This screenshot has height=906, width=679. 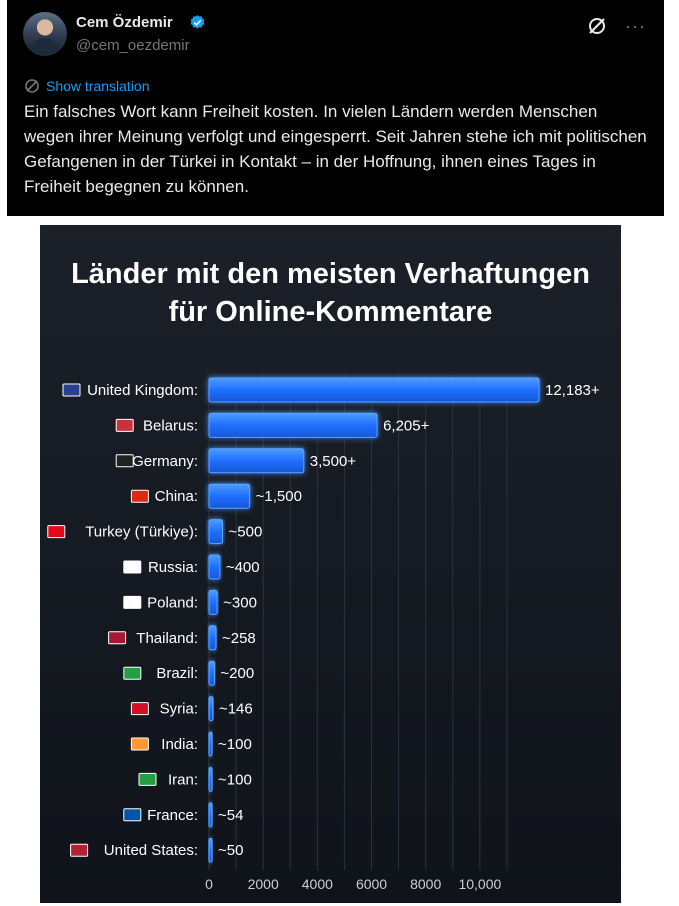 I want to click on flag-thailand-icon, so click(x=117, y=638).